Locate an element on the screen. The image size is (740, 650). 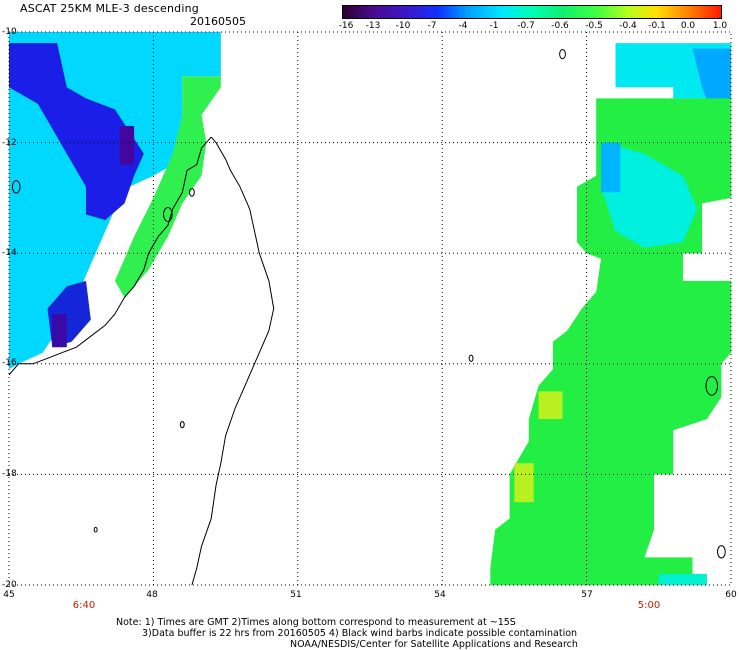
colorbar is located at coordinates (532, 12).